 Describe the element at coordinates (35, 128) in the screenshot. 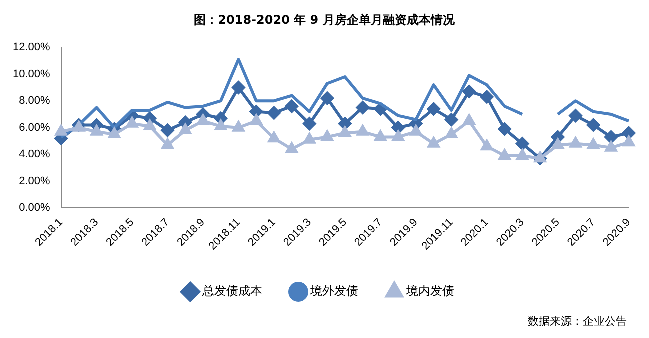

I see `y-tick-label: 6.00%` at that location.